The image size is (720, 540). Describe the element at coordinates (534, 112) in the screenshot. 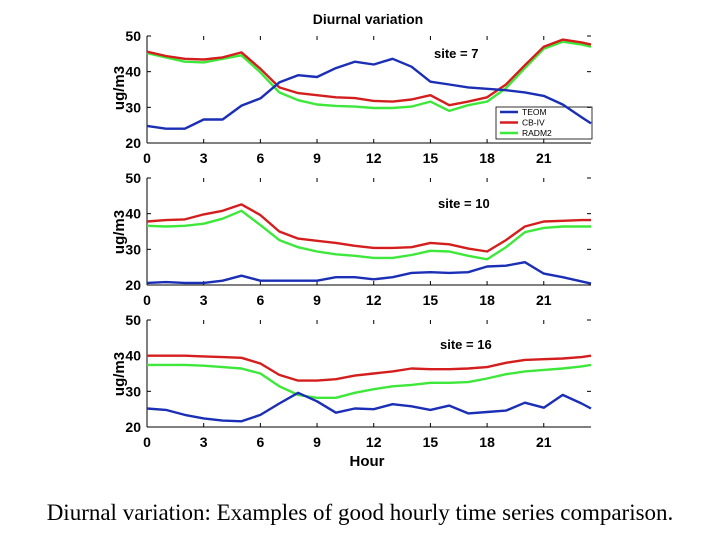

I see `legend-label-teom: TEOM` at that location.